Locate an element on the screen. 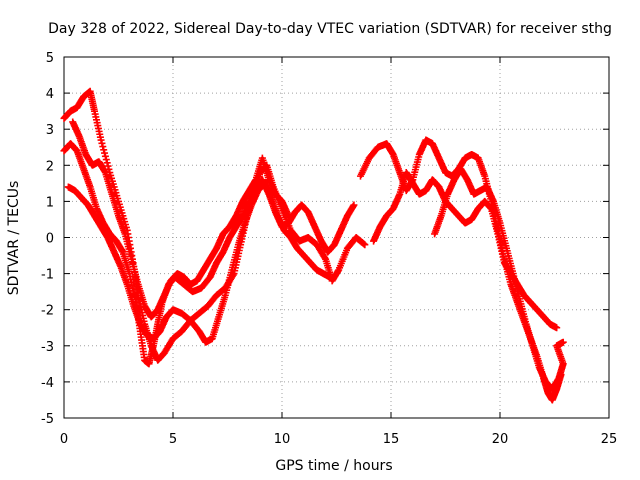 This screenshot has width=640, height=480. x-axis-label: GPS time / hours is located at coordinates (333, 466).